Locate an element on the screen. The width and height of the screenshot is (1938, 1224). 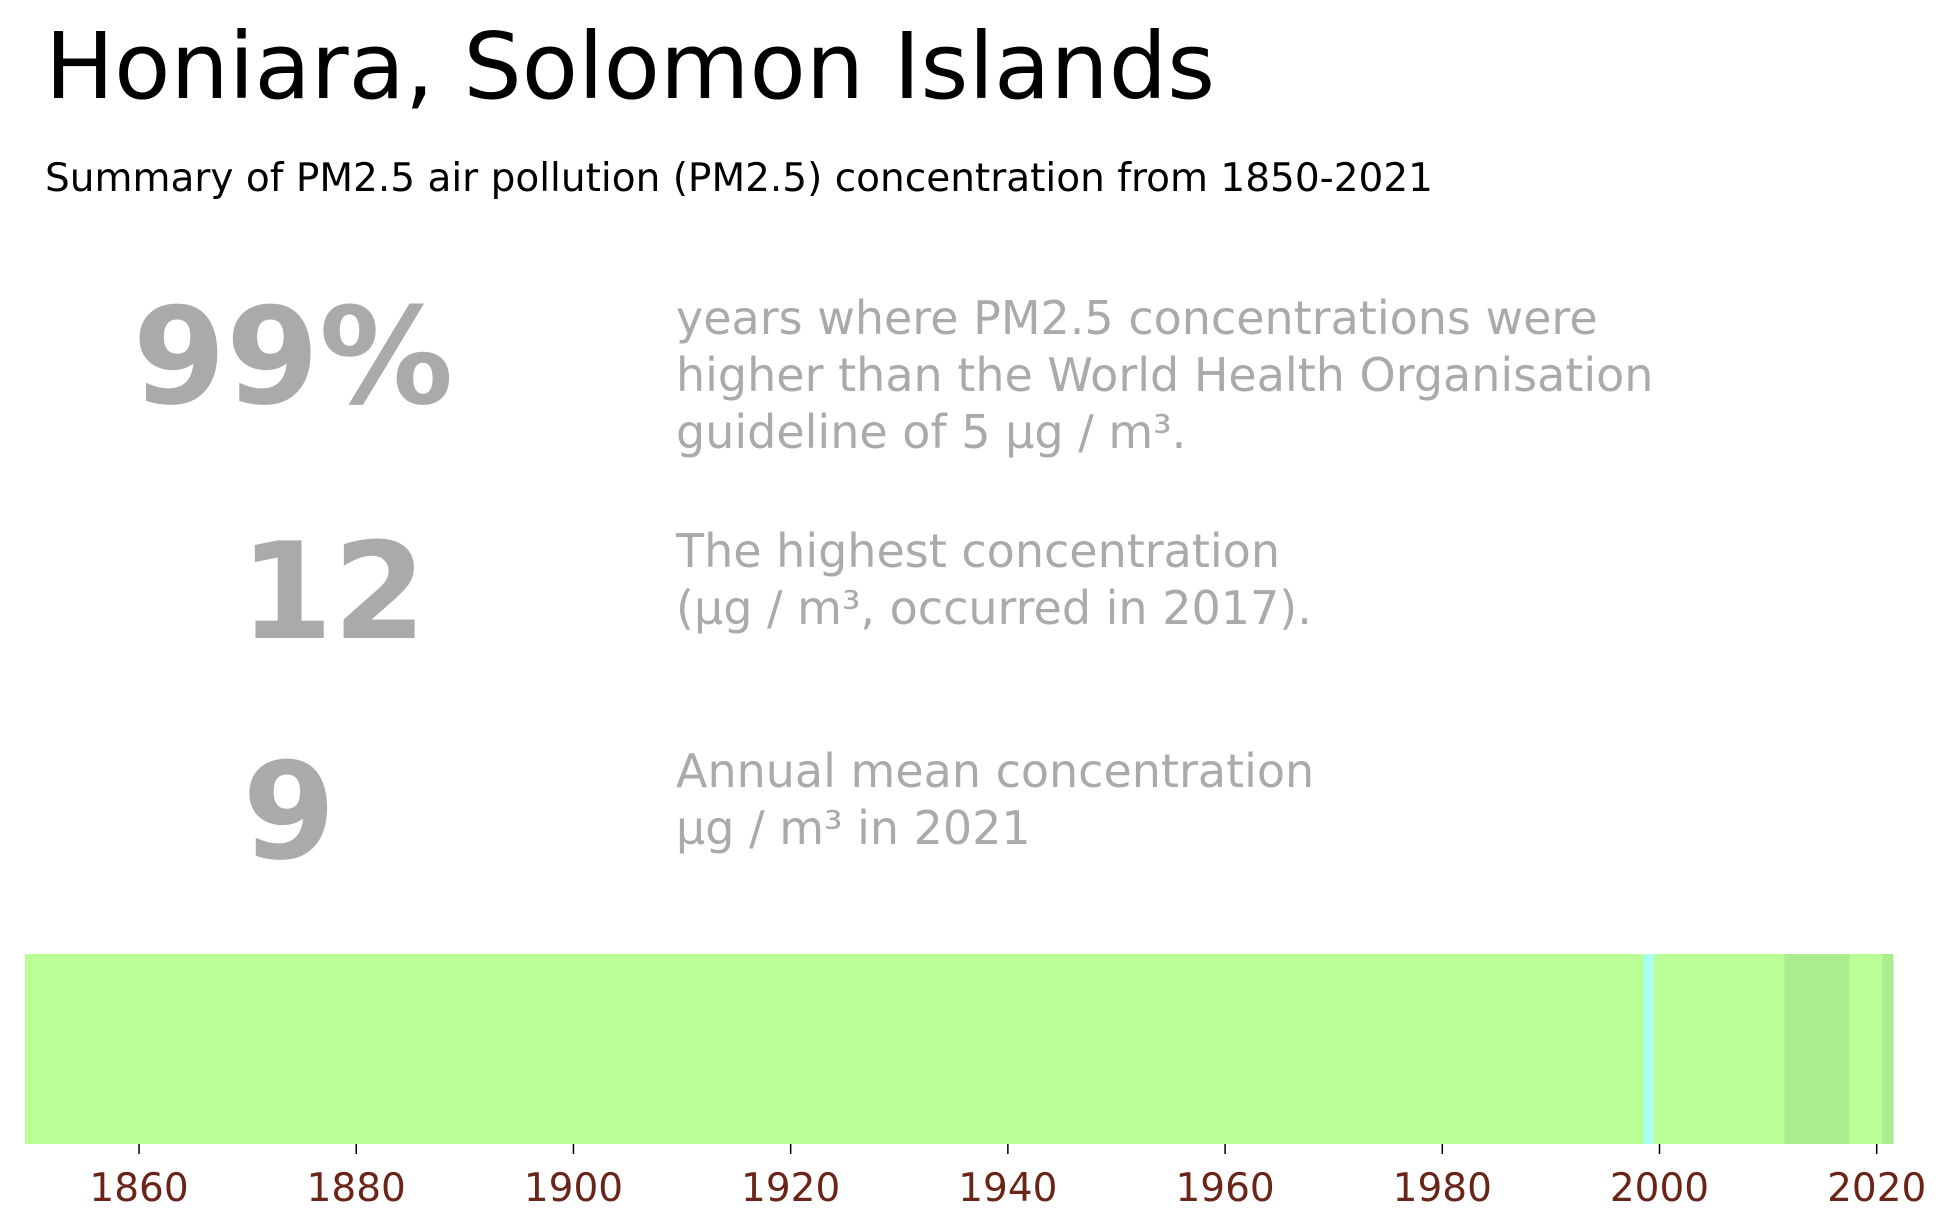
x-tick-label: 1920 is located at coordinates (790, 1188).